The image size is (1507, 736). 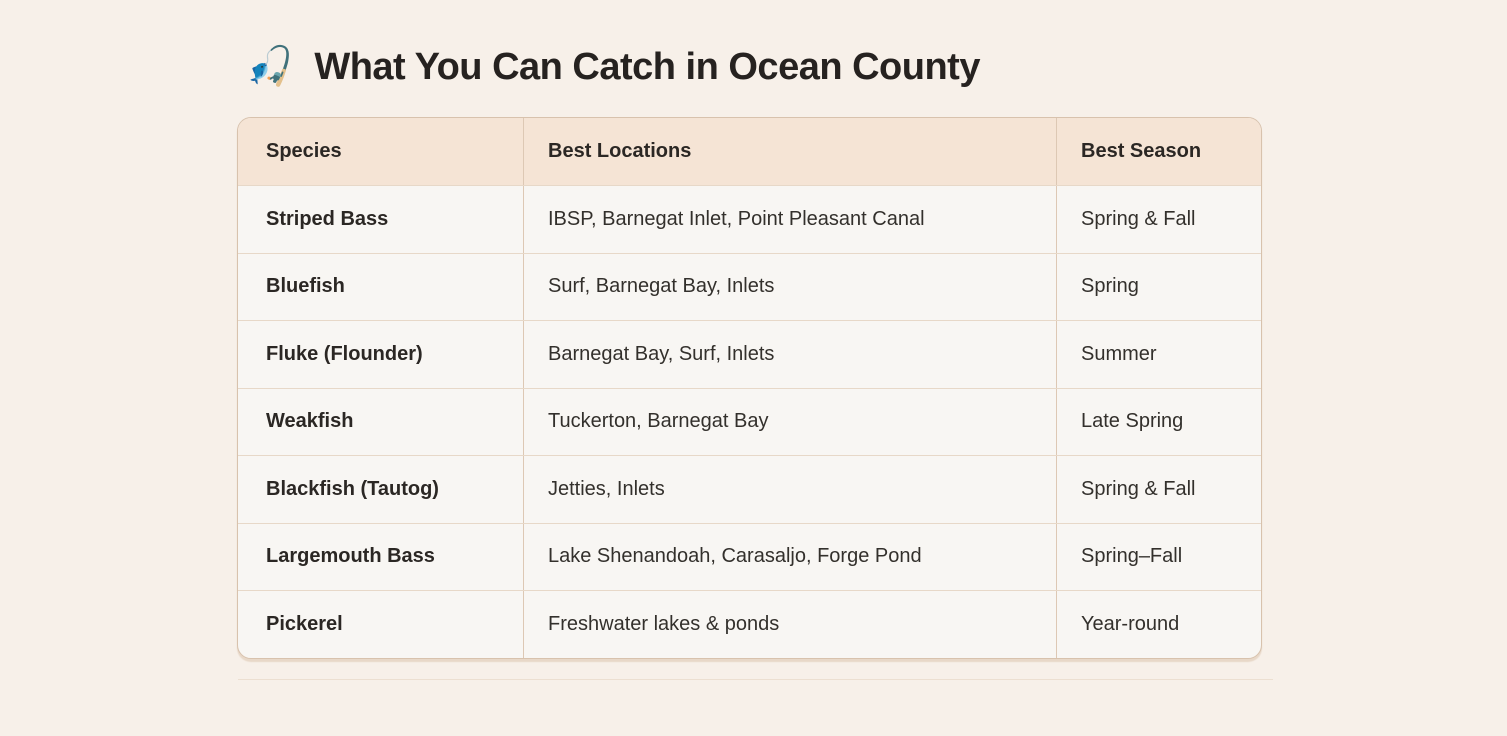 I want to click on column-header-locations: Best Locations, so click(x=789, y=151).